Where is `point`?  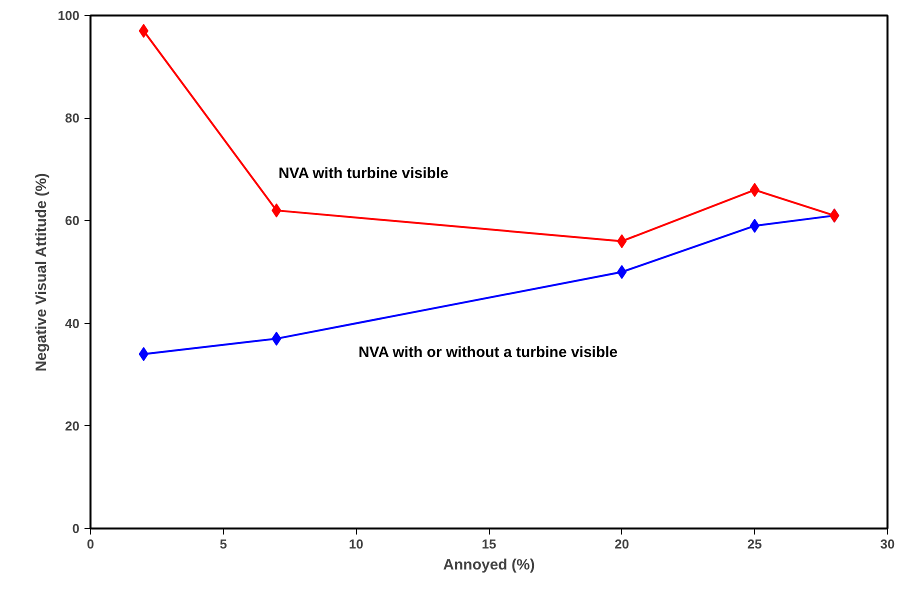 point is located at coordinates (622, 272).